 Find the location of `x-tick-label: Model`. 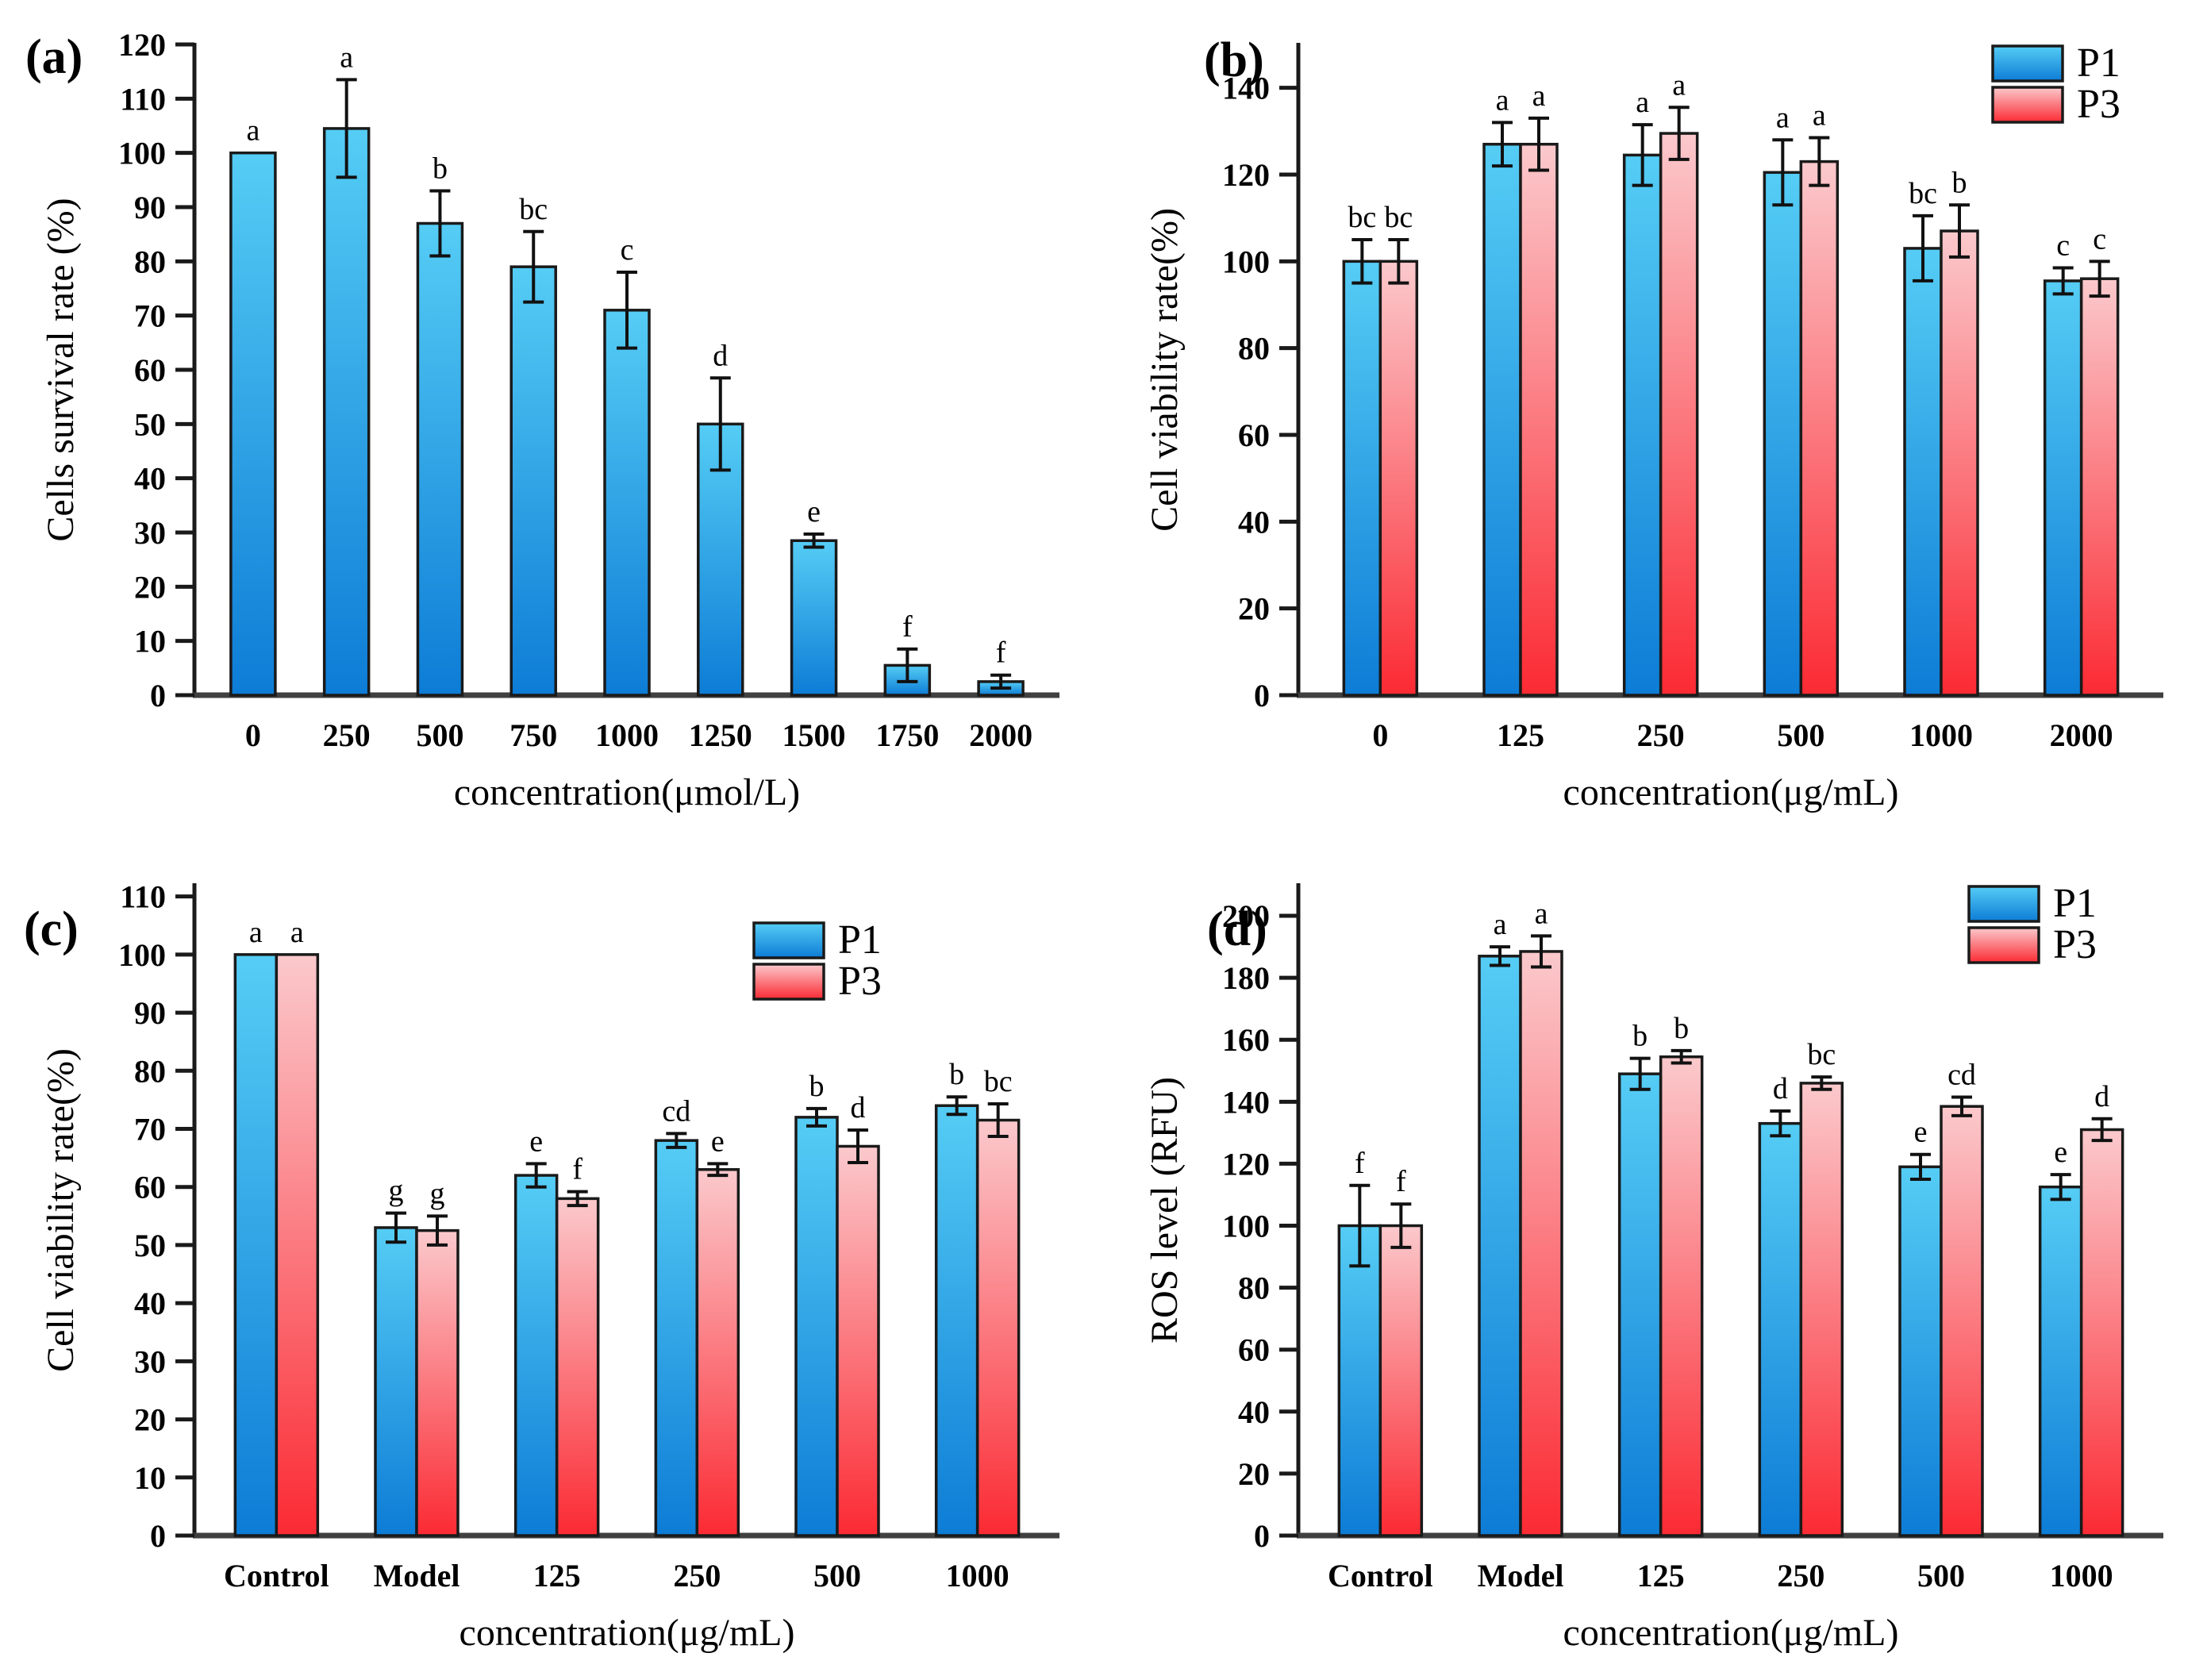

x-tick-label: Model is located at coordinates (1521, 1576).